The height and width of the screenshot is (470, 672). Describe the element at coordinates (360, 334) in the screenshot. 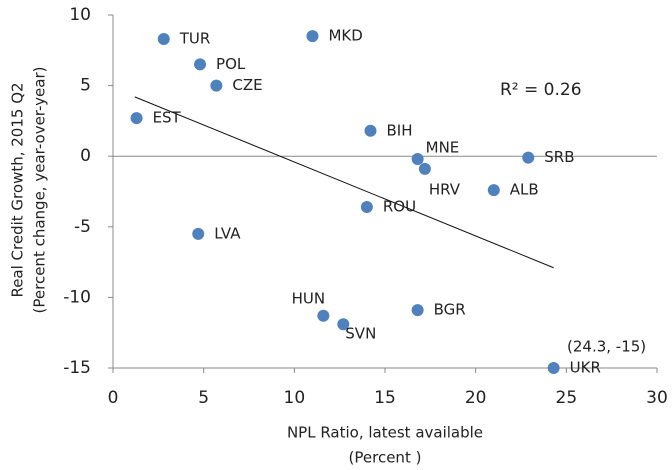

I see `point-label: SVN` at that location.